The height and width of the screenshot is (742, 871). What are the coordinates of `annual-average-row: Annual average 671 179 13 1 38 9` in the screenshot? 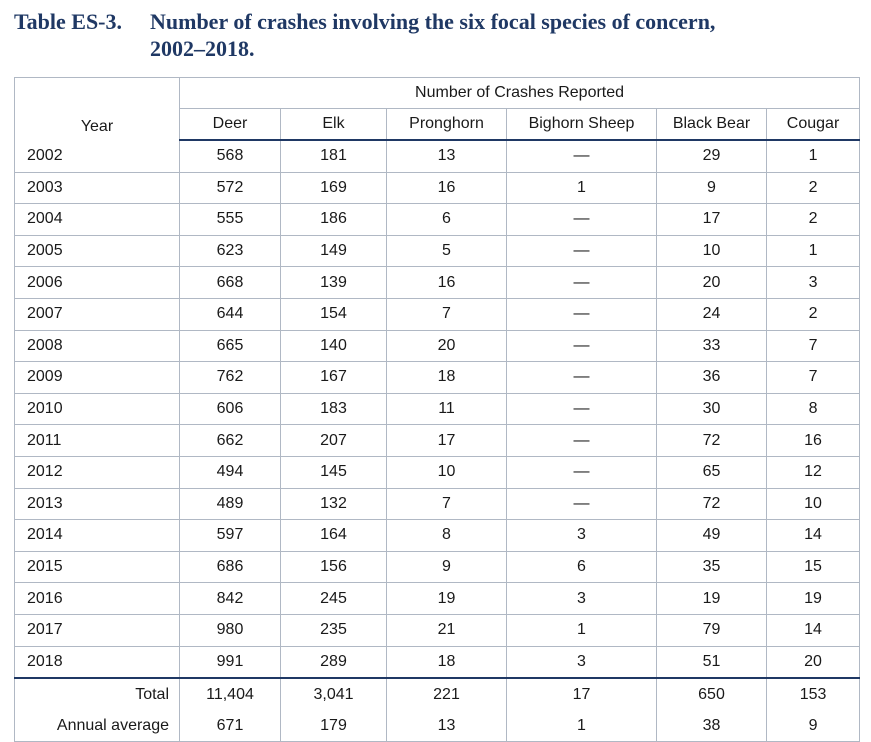 It's located at (437, 726).